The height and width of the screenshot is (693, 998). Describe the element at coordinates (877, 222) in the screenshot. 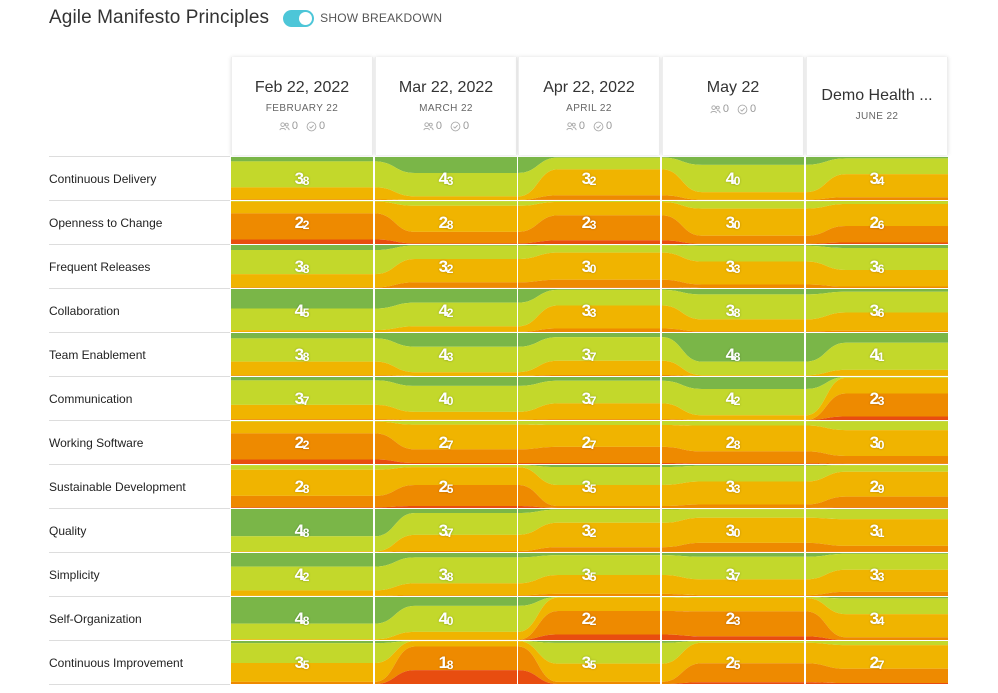

I see `score-cell: 2. 6` at that location.